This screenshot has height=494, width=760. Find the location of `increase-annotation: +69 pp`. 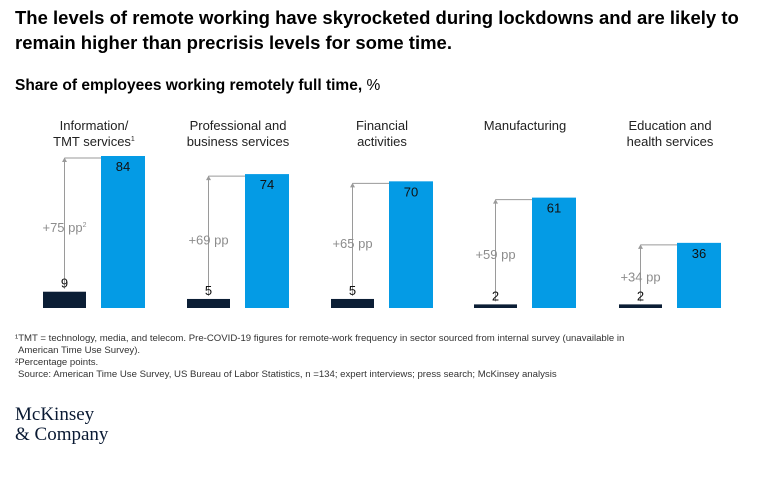

increase-annotation: +69 pp is located at coordinates (208, 240).